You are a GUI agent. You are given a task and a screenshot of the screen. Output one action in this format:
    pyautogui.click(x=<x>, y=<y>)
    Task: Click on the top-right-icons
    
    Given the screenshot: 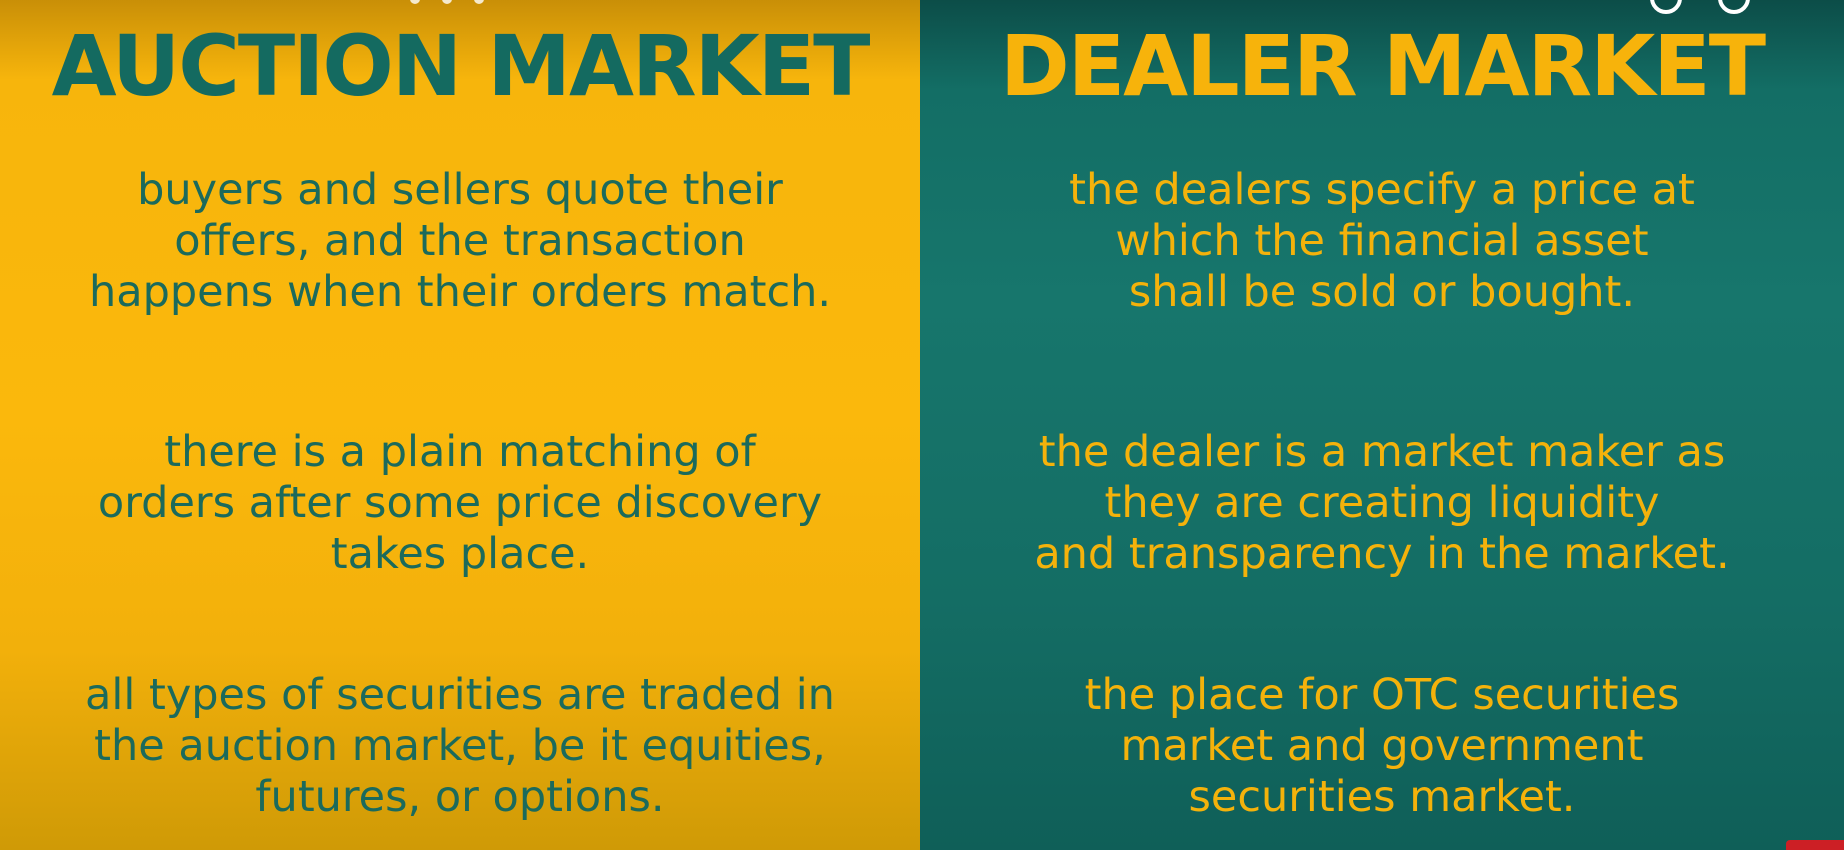 What is the action you would take?
    pyautogui.click(x=1700, y=7)
    